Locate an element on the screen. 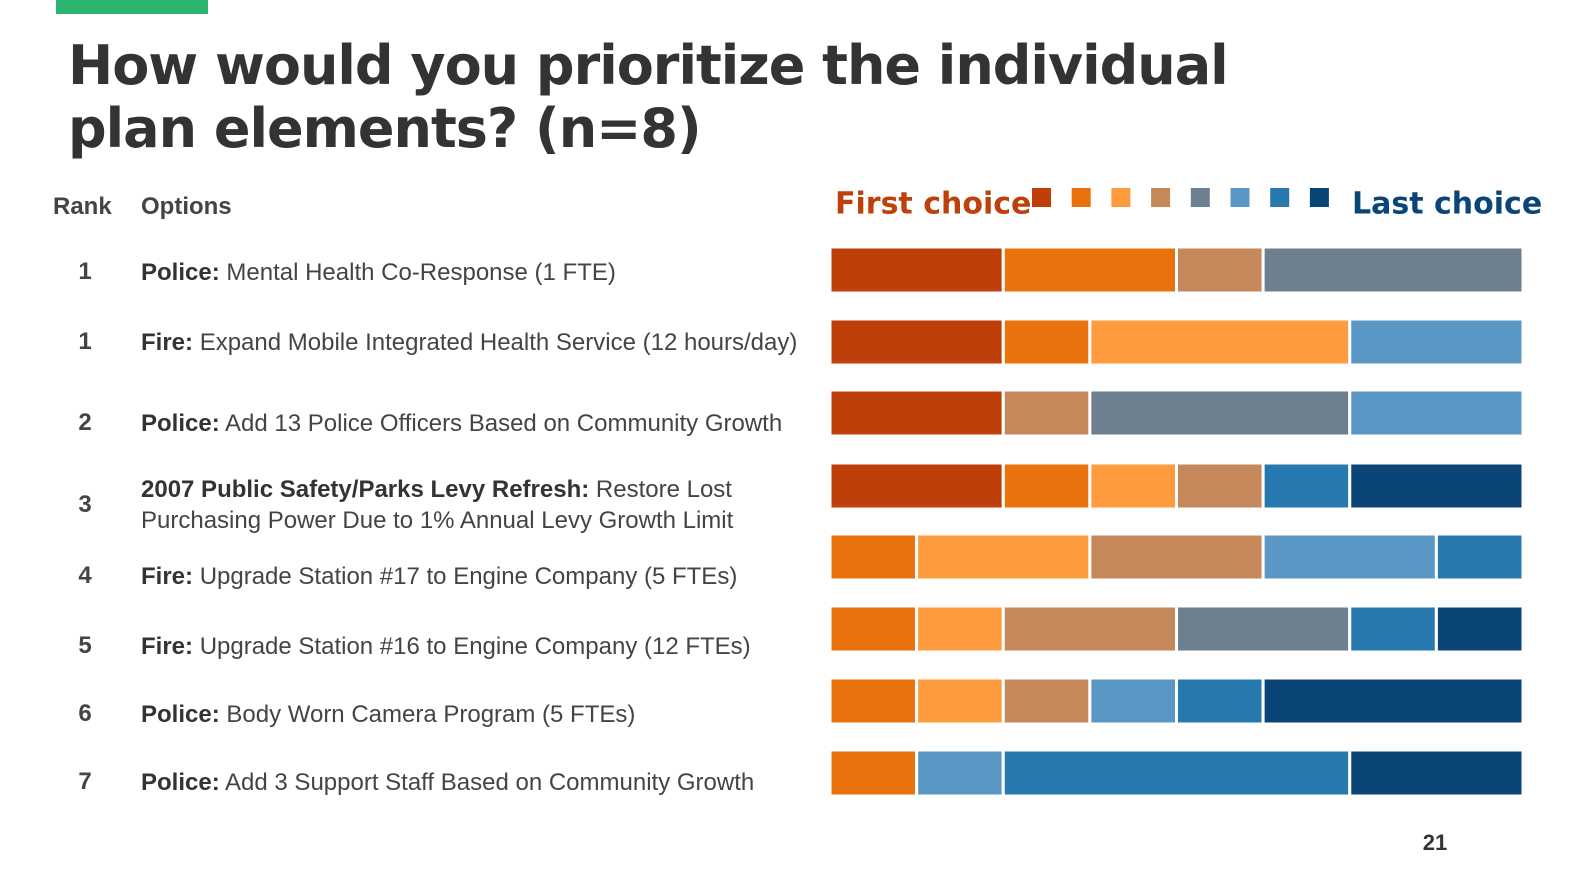  rank: 2 is located at coordinates (85, 422).